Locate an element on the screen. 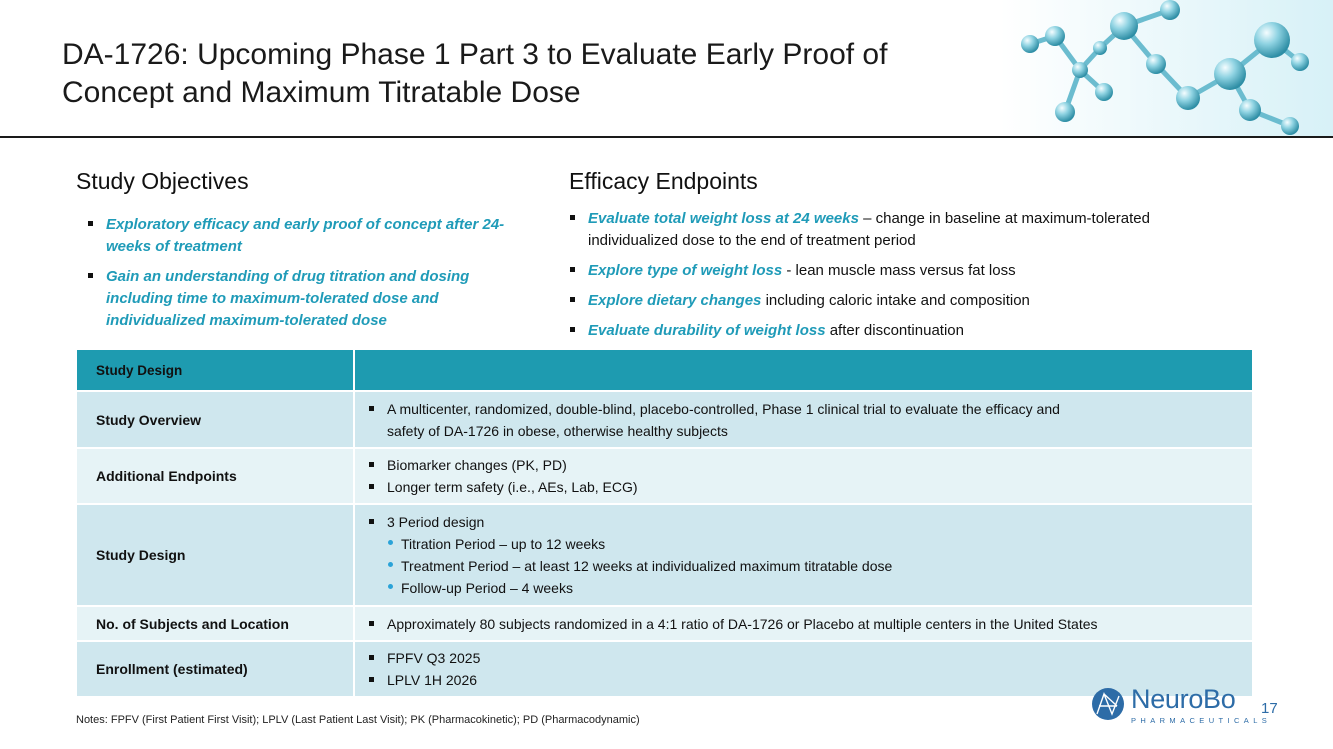 Image resolution: width=1333 pixels, height=749 pixels. molecule-image is located at coordinates (1166, 68).